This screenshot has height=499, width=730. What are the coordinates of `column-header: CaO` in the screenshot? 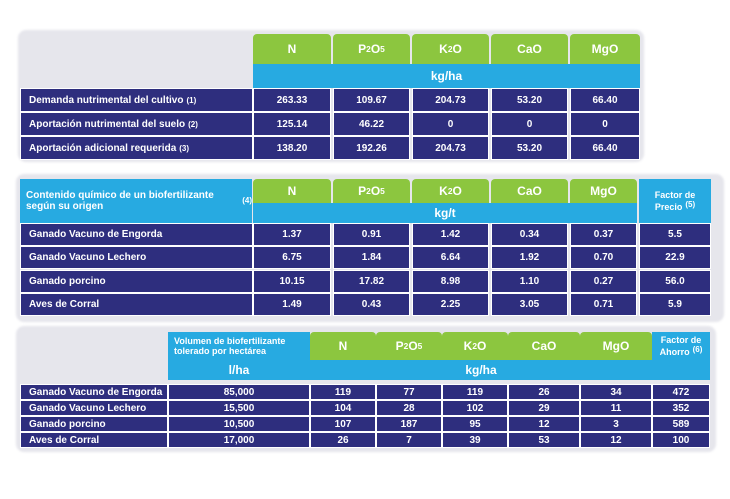 It's located at (529, 191).